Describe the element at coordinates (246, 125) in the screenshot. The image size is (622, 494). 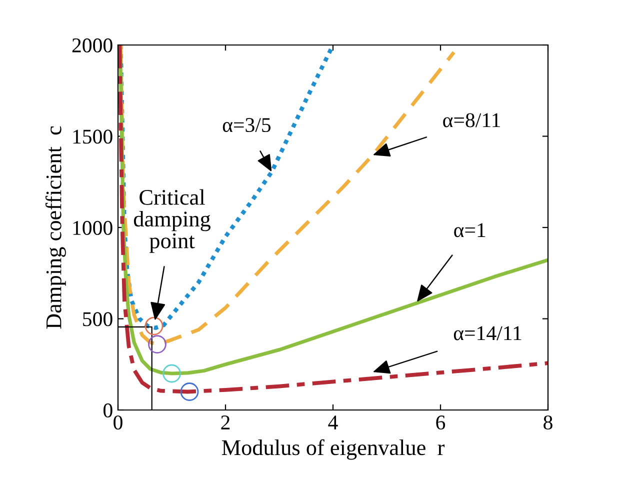
I see `annotation: α=3/5` at that location.